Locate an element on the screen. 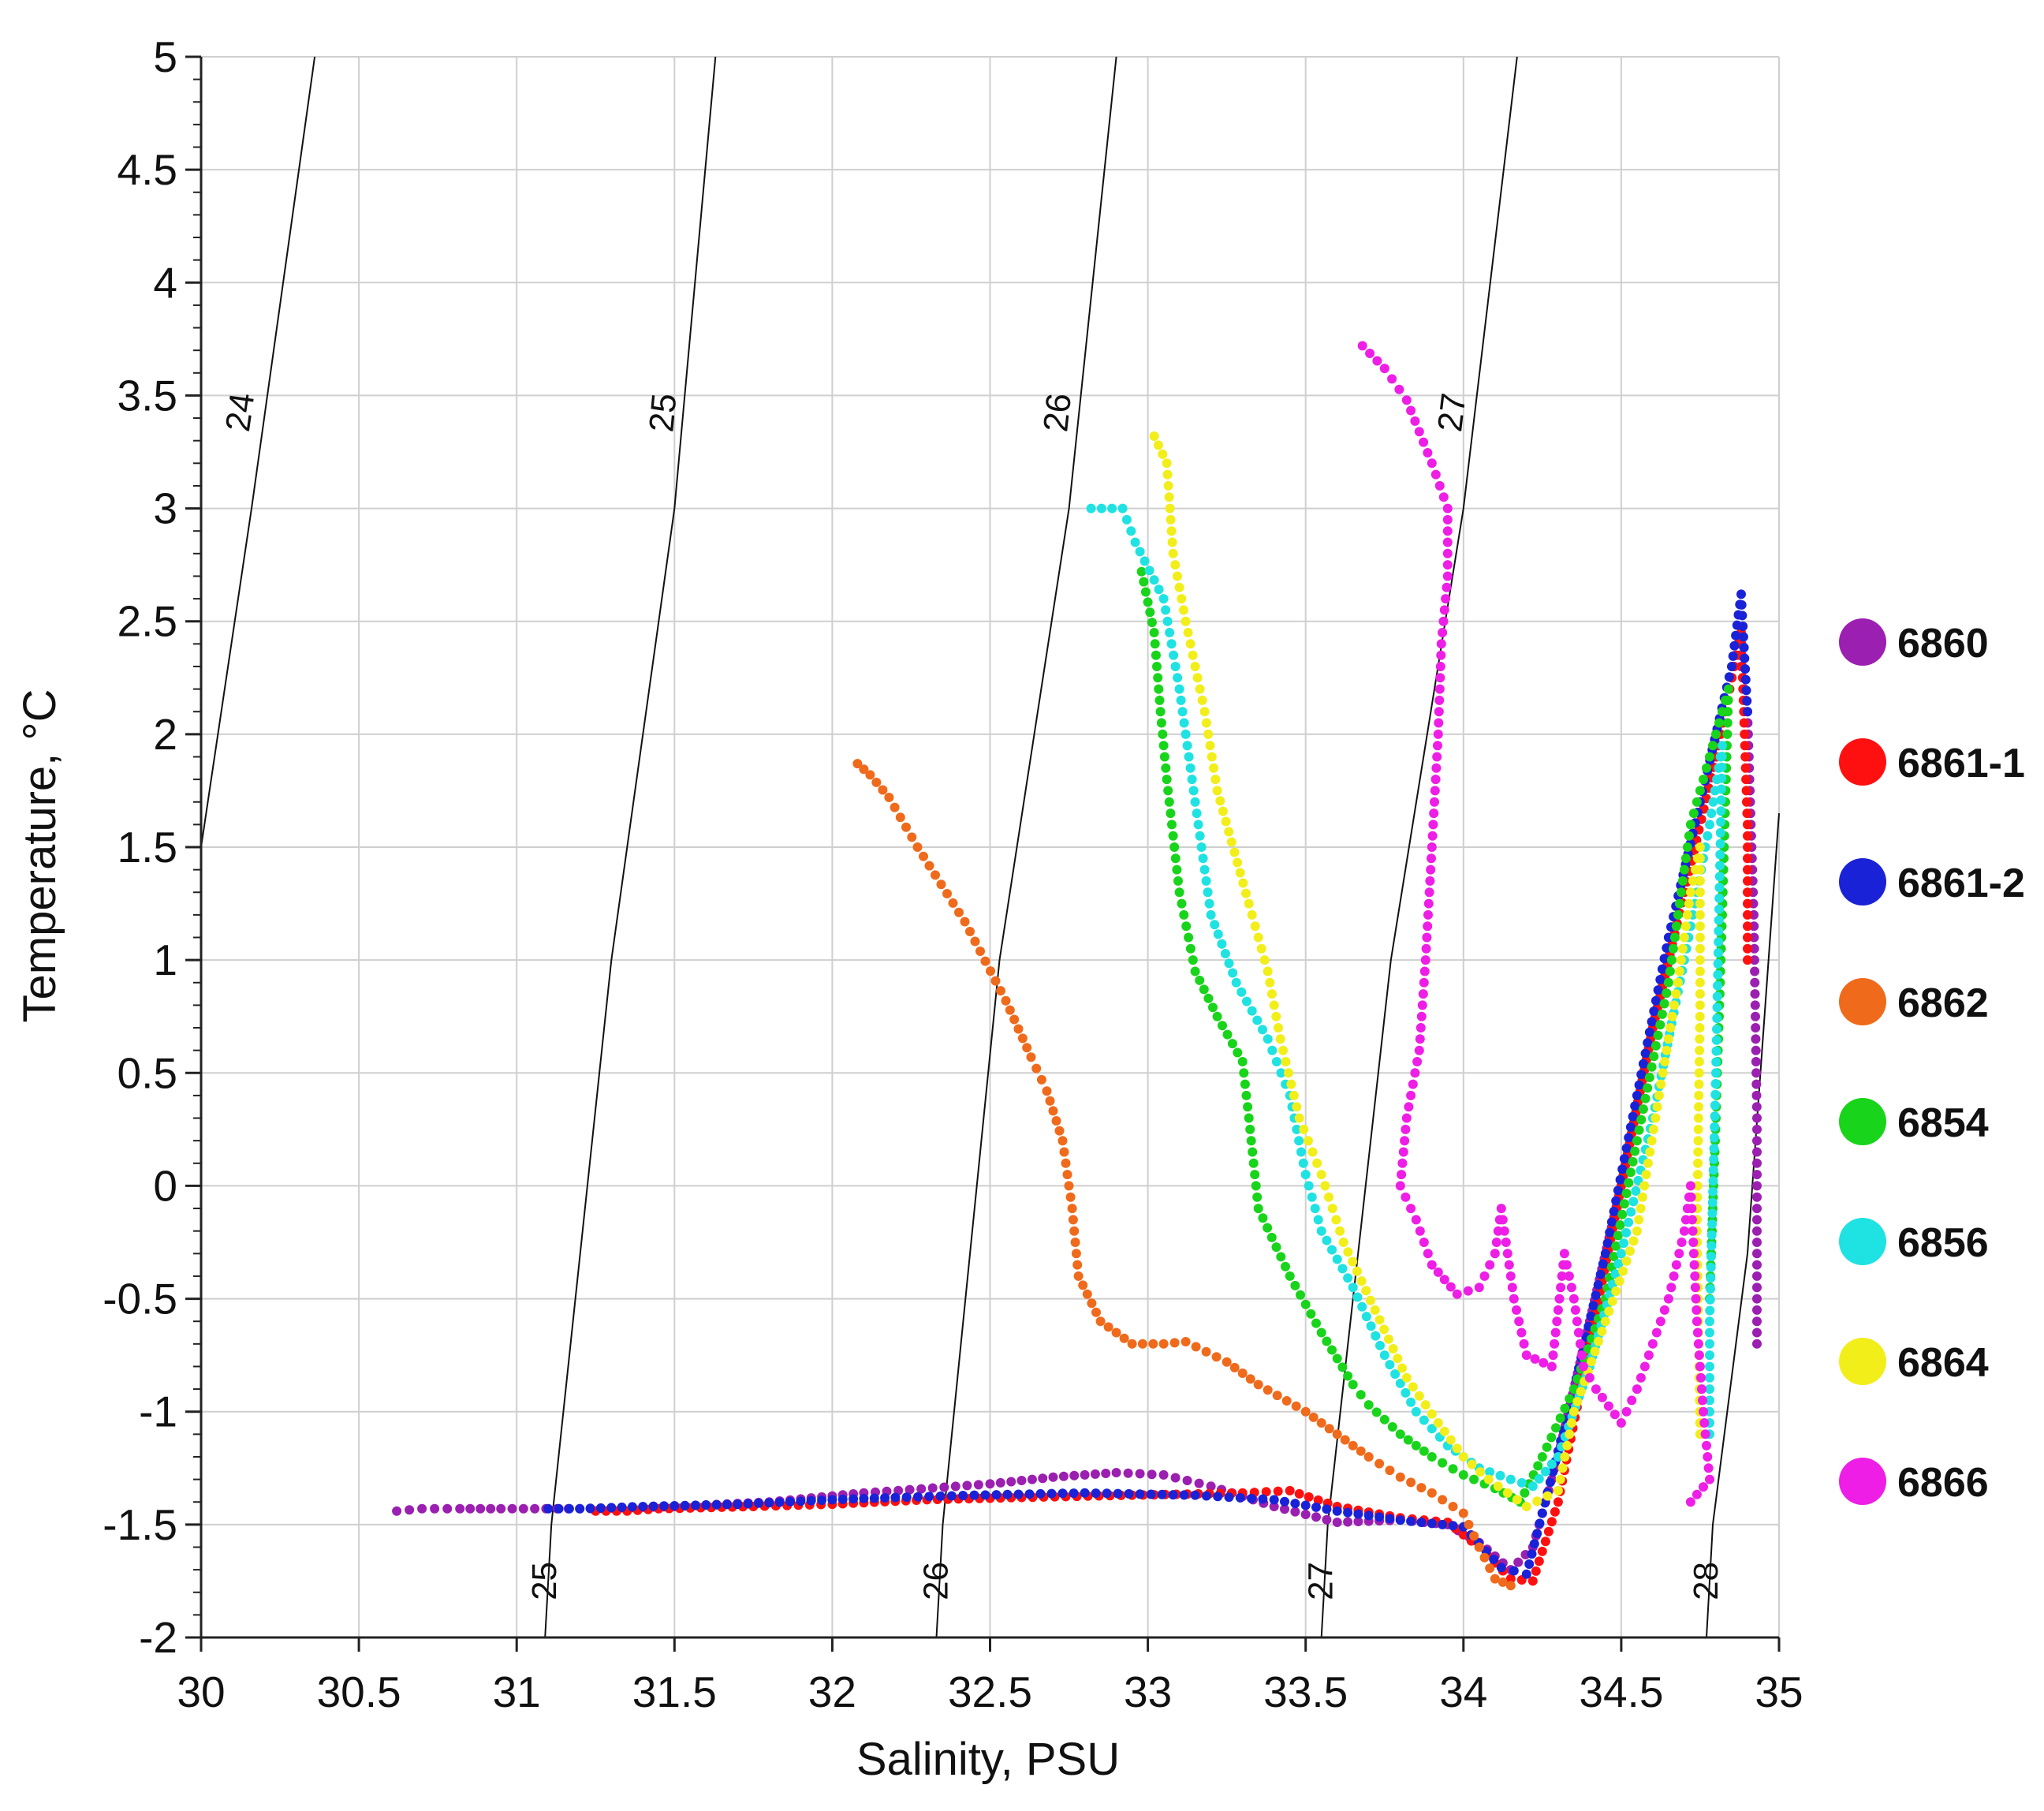 The image size is (2044, 1811). isopycnal-label-bottom: 25 is located at coordinates (544, 1581).